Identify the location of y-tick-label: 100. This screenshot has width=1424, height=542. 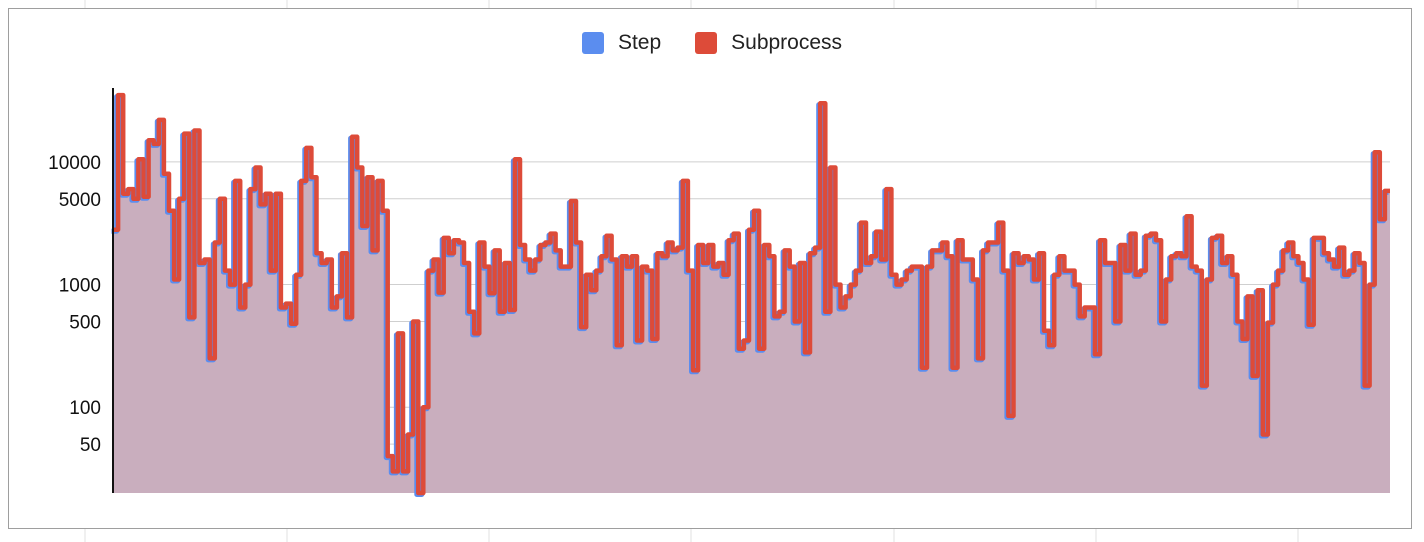
(85, 408).